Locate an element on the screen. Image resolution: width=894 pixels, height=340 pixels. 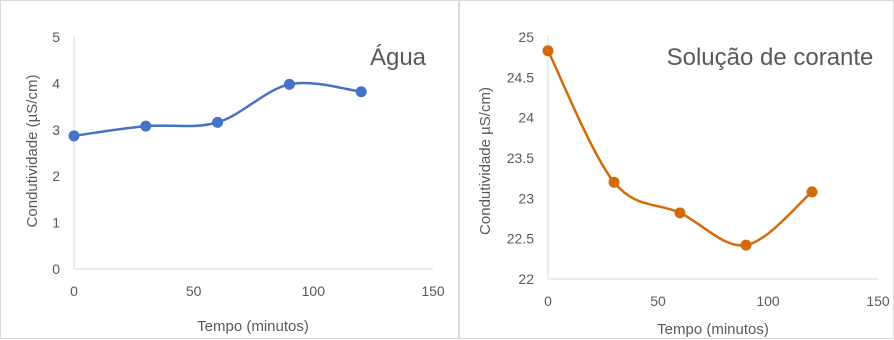
y-tick-label: 23.5 is located at coordinates (520, 158).